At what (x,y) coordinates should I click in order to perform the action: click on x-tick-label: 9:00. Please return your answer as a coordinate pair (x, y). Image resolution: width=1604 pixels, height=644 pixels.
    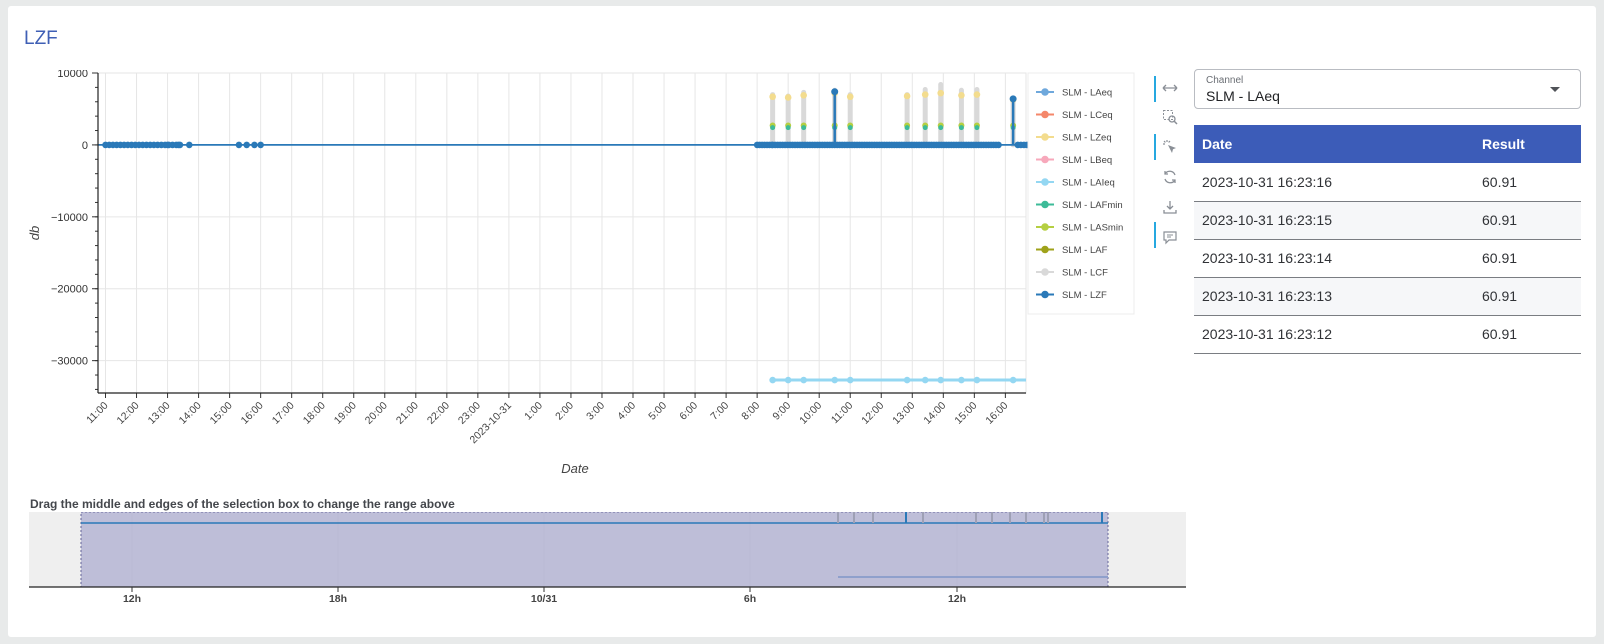
    Looking at the image, I should click on (781, 411).